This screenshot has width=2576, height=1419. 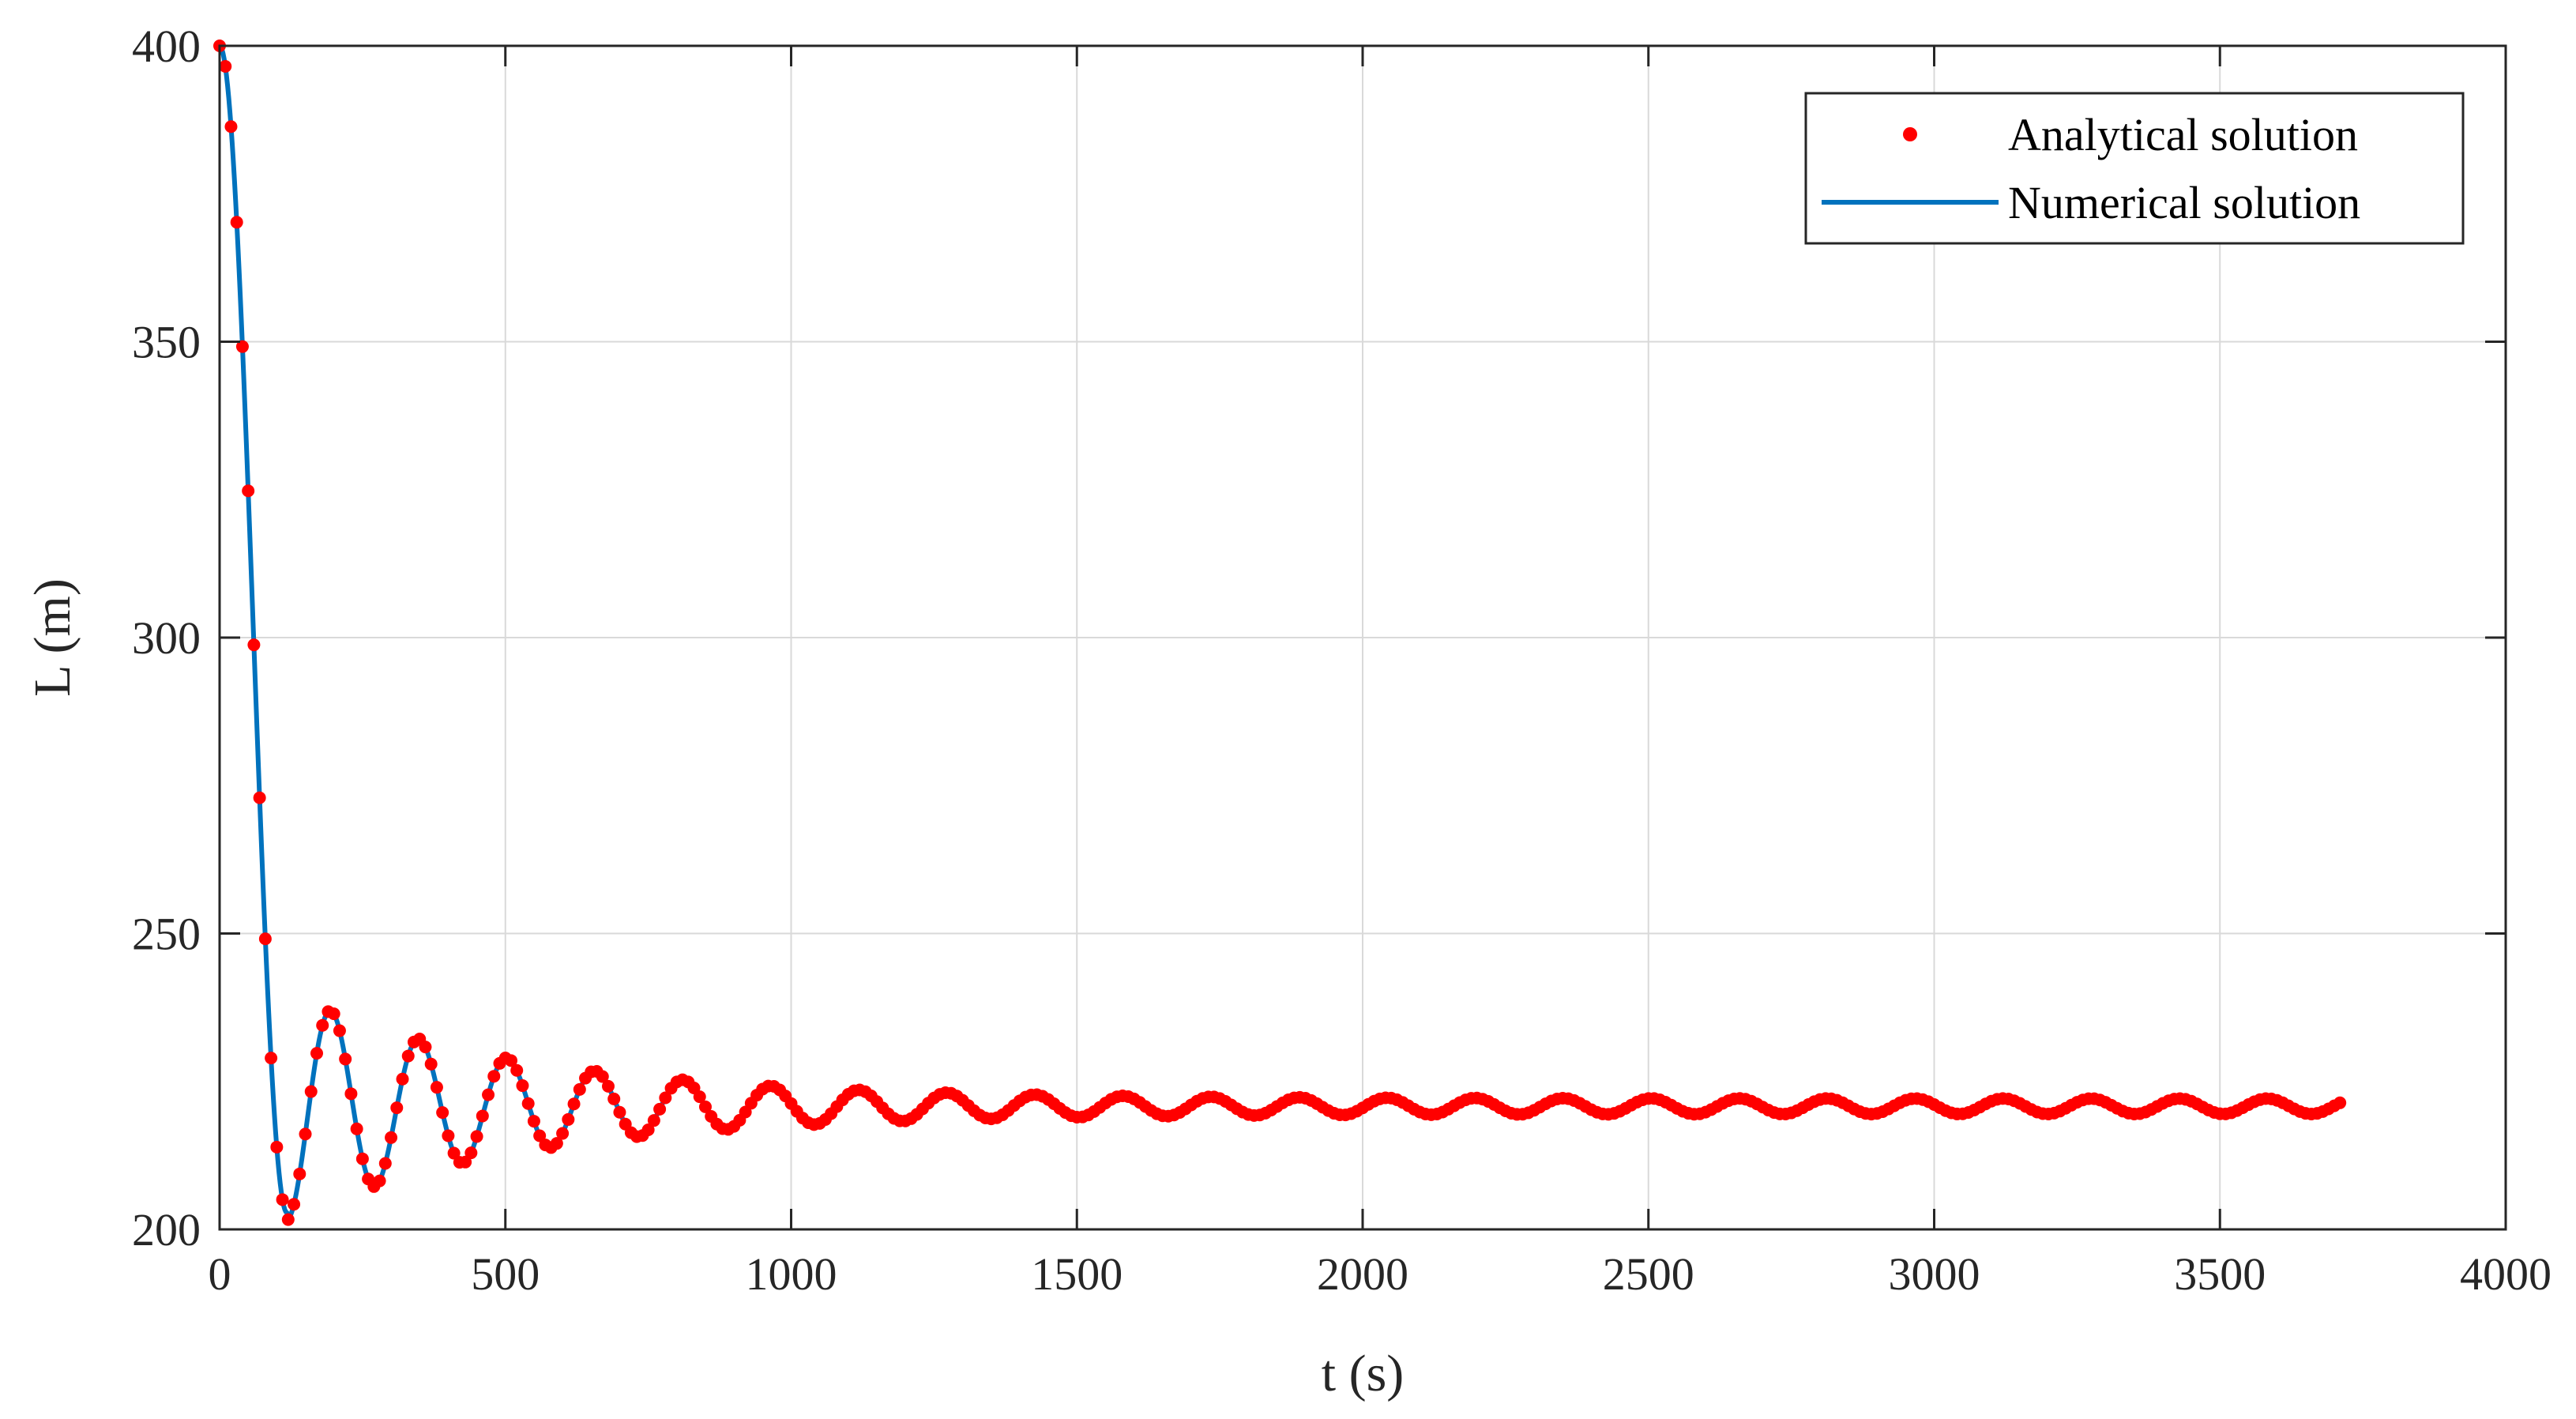 I want to click on y-tick-label-2: 300, so click(x=166, y=638).